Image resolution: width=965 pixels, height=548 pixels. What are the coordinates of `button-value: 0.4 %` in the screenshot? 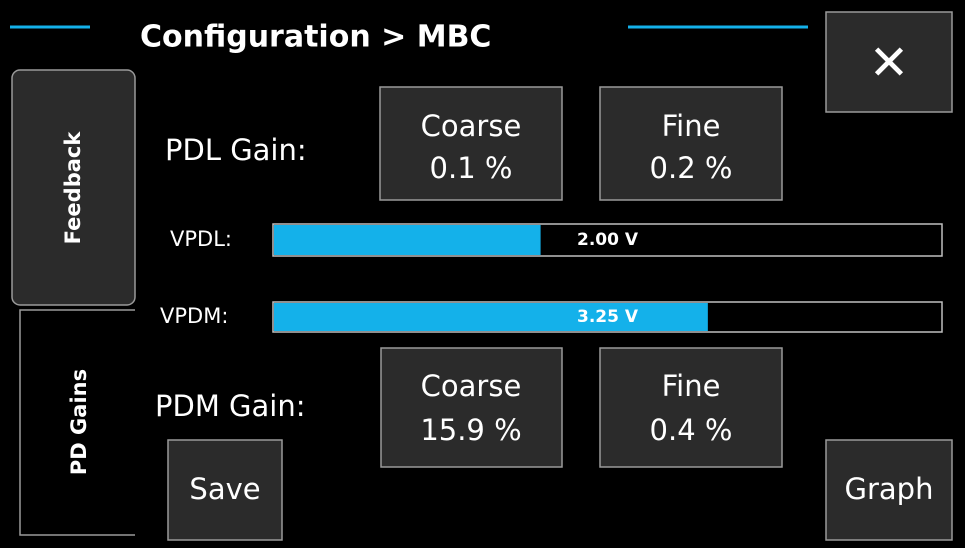 It's located at (691, 430).